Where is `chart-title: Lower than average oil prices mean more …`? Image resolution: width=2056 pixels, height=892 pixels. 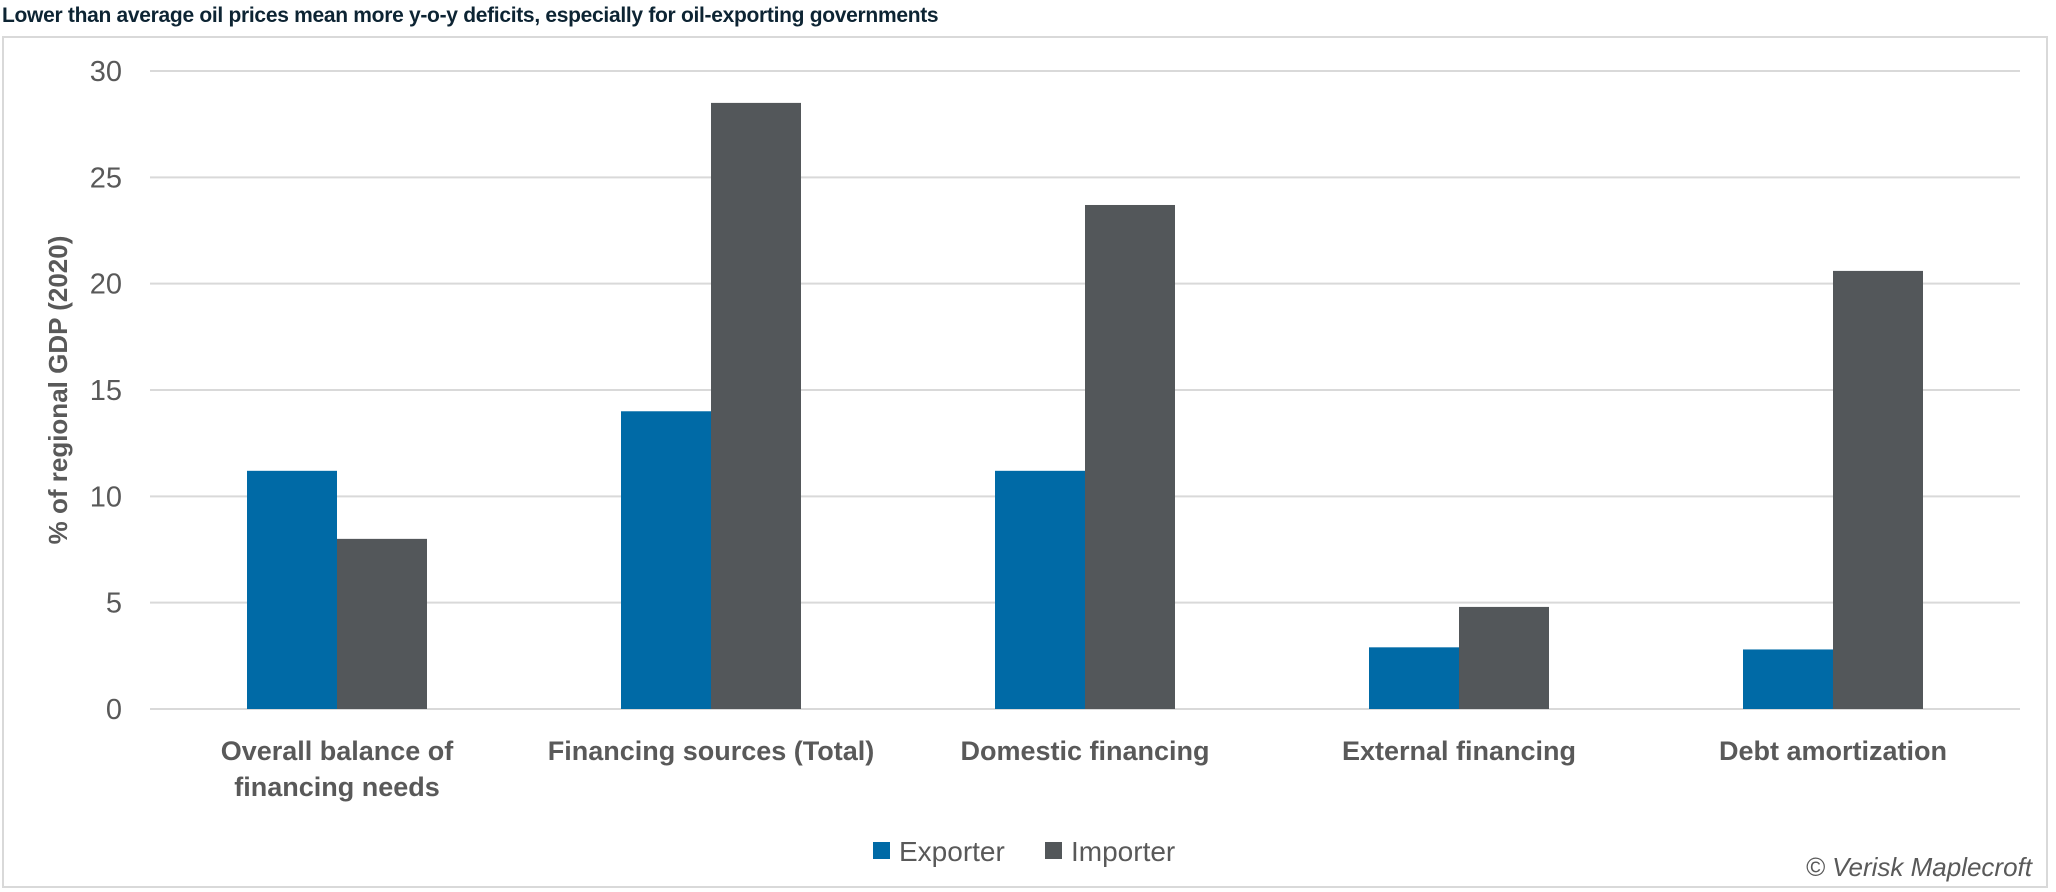 chart-title: Lower than average oil prices mean more … is located at coordinates (470, 15).